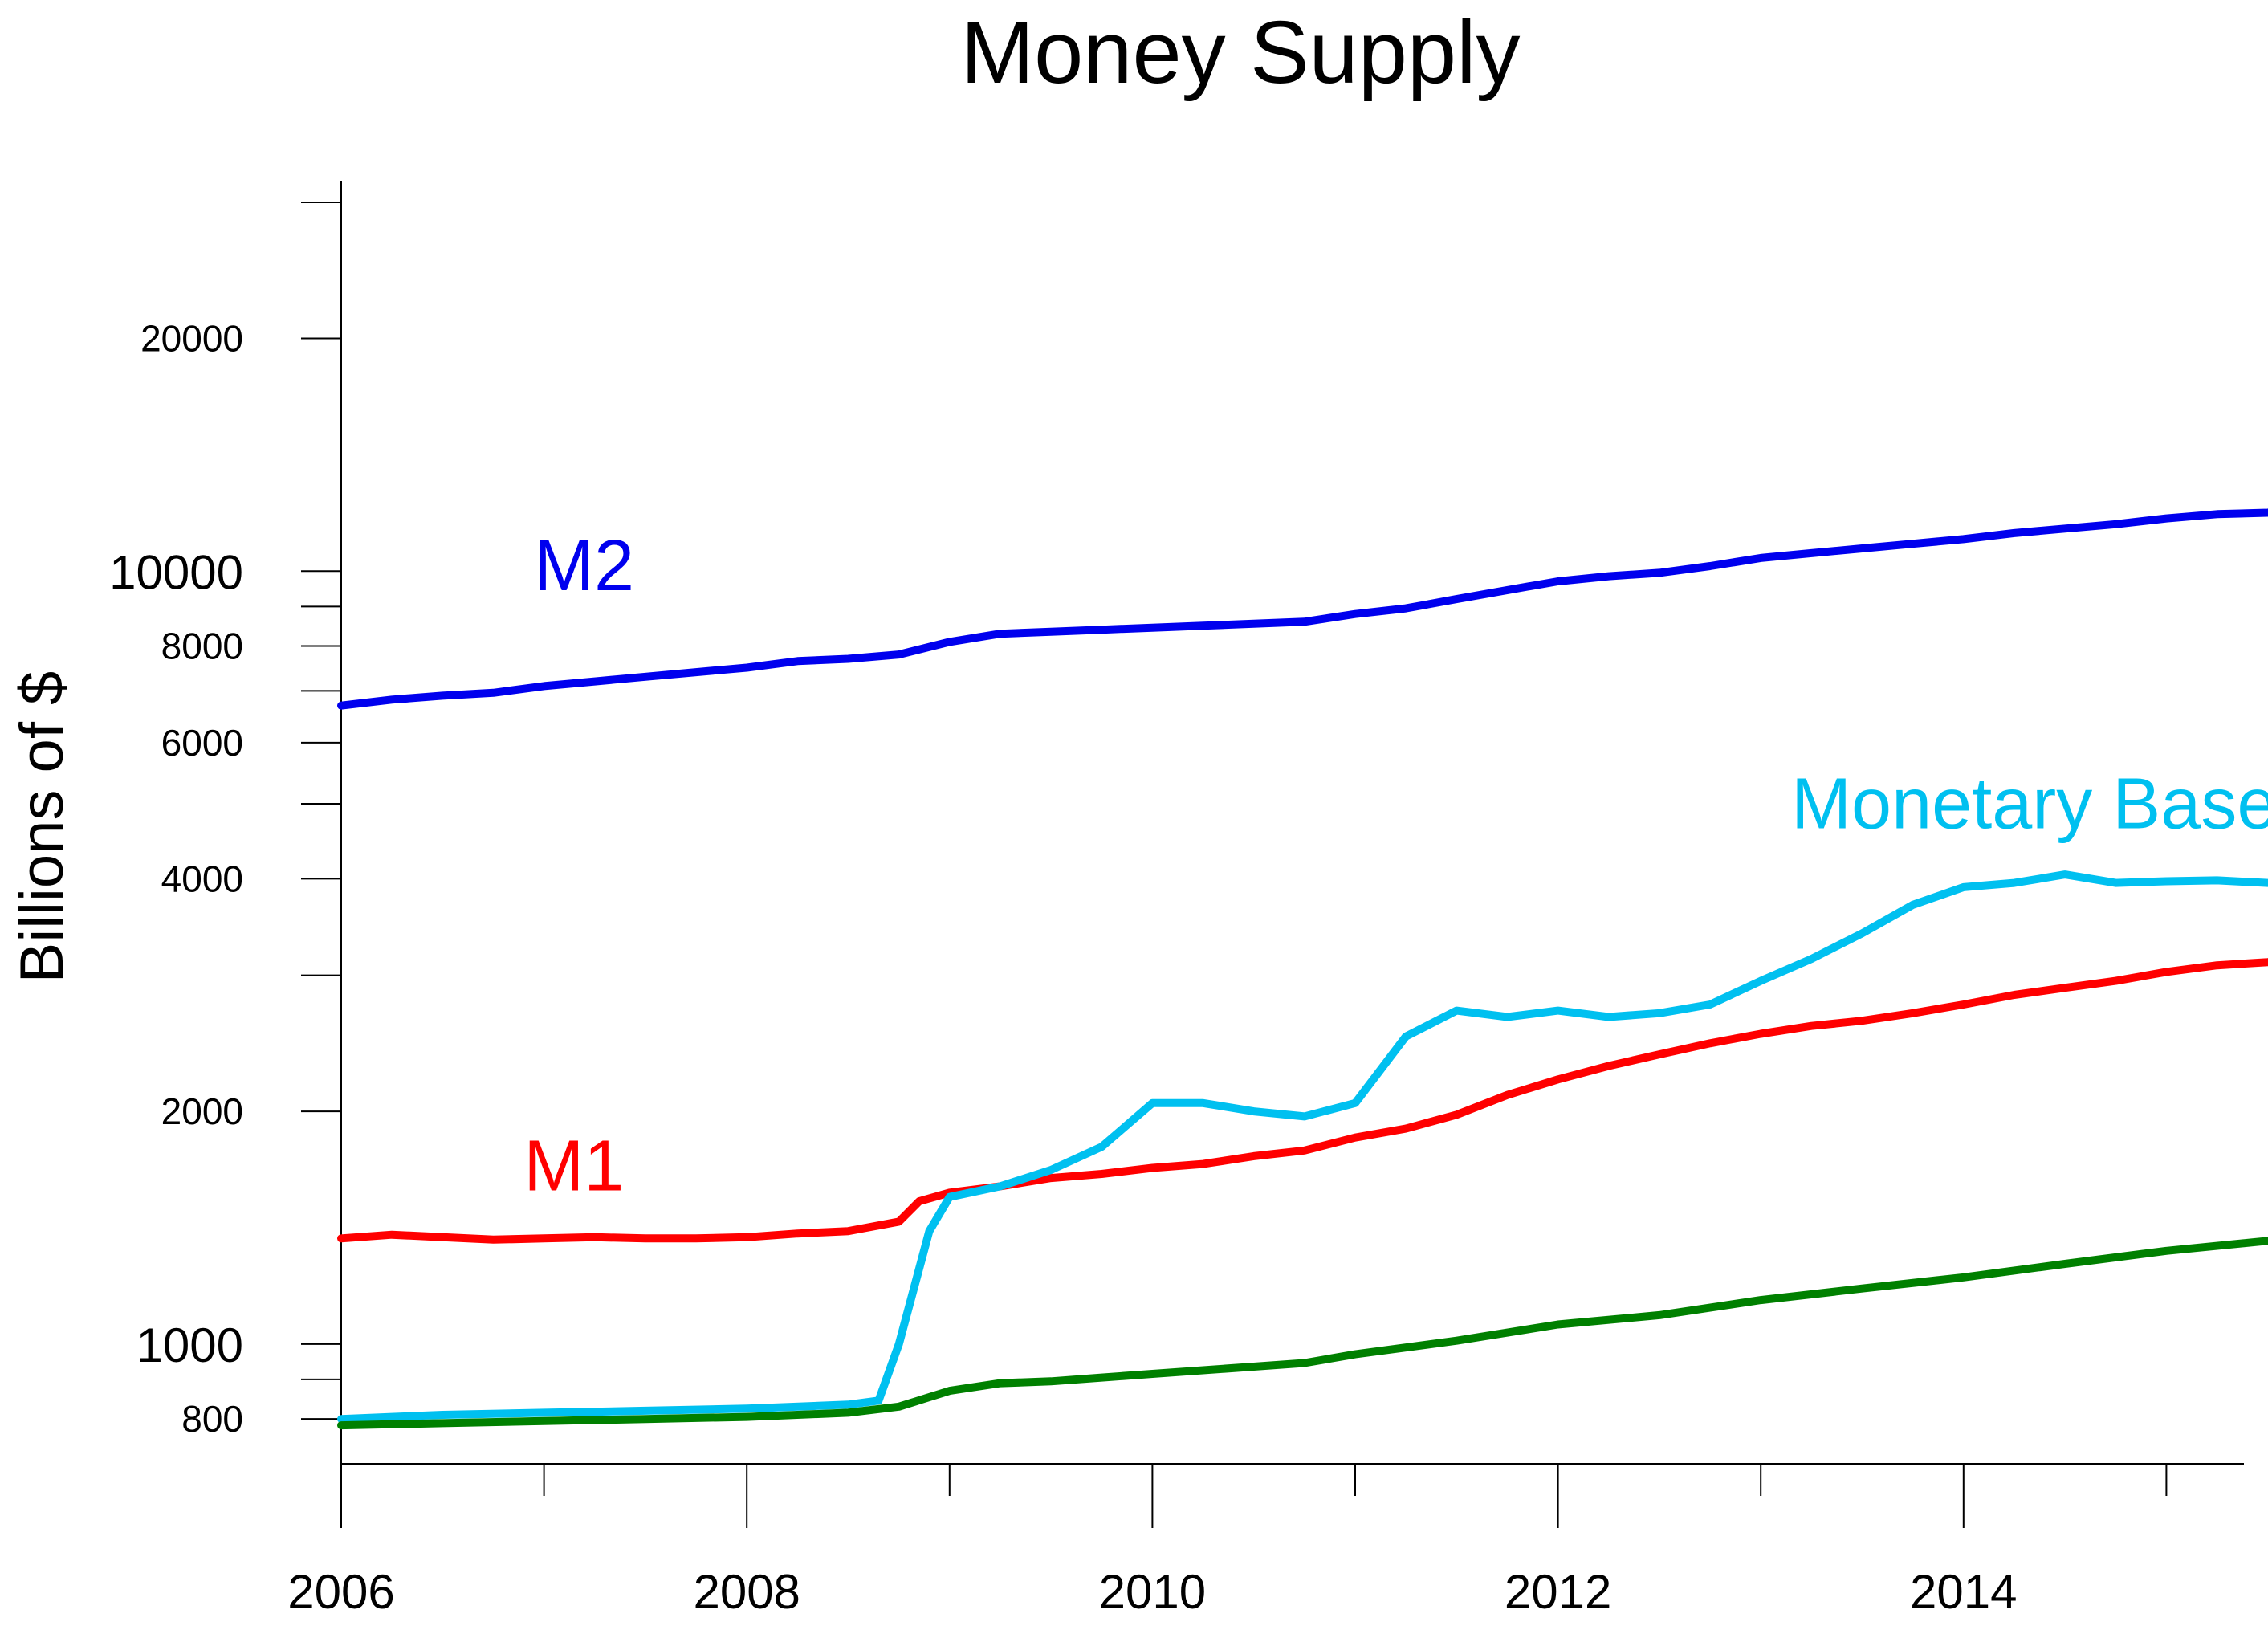  What do you see at coordinates (42, 827) in the screenshot?
I see `y-axis-label: Billions of $` at bounding box center [42, 827].